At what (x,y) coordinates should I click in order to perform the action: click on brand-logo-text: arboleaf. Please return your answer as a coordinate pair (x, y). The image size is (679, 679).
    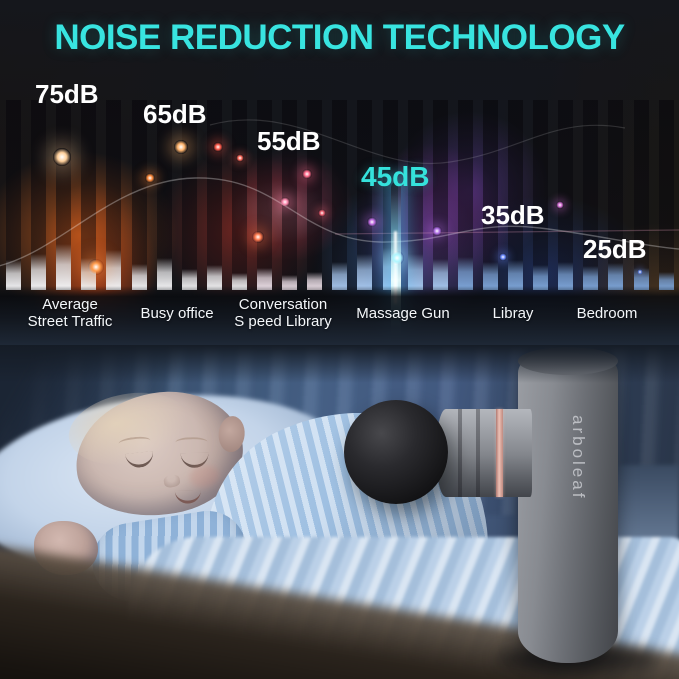
    Looking at the image, I should click on (578, 458).